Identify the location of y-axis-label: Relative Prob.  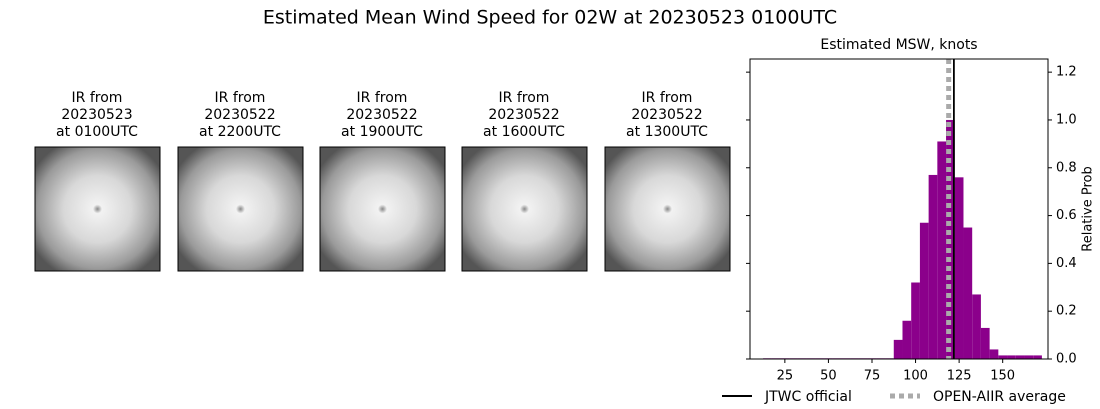
(1088, 208).